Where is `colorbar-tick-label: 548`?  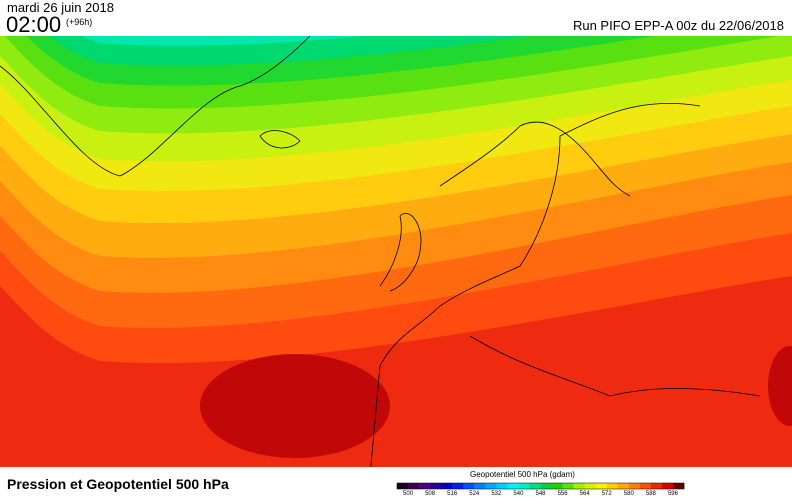
colorbar-tick-label: 548 is located at coordinates (540, 494).